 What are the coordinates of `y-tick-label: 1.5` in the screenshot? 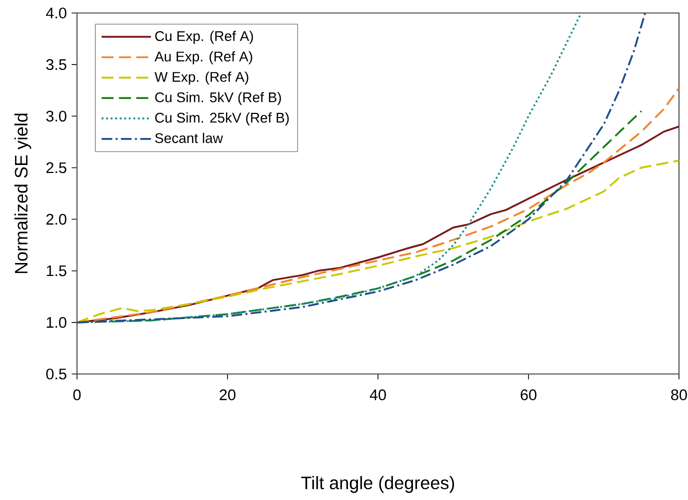 It's located at (56, 271).